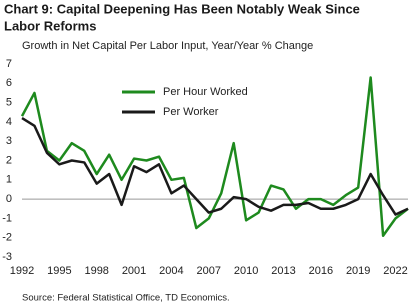 This screenshot has height=308, width=413. Describe the element at coordinates (9, 160) in the screenshot. I see `y-tick-label: 2` at that location.